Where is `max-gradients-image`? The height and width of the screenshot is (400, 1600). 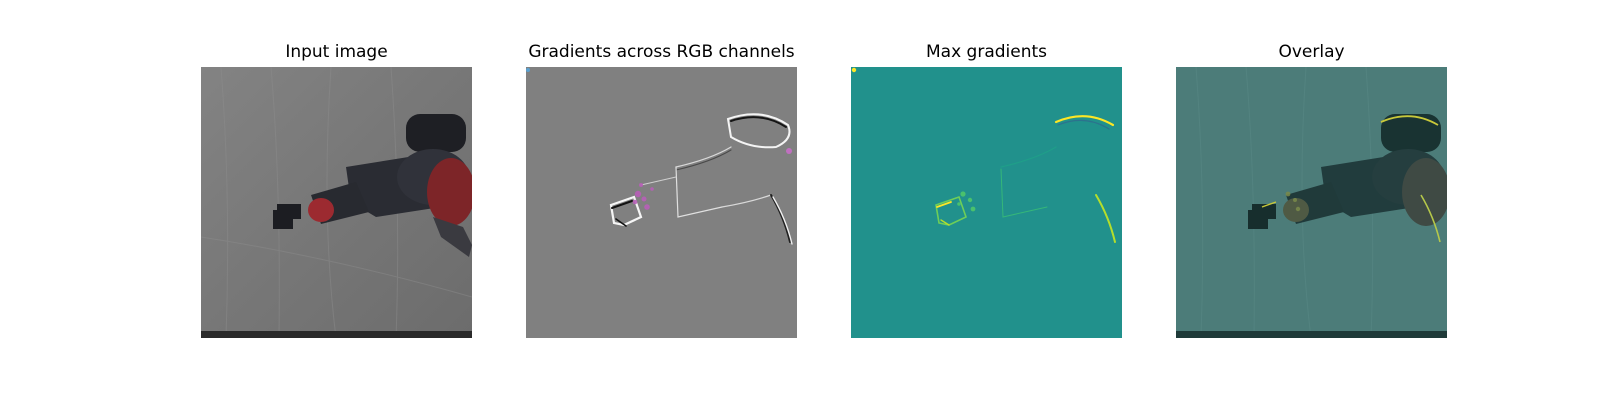 max-gradients-image is located at coordinates (986, 202).